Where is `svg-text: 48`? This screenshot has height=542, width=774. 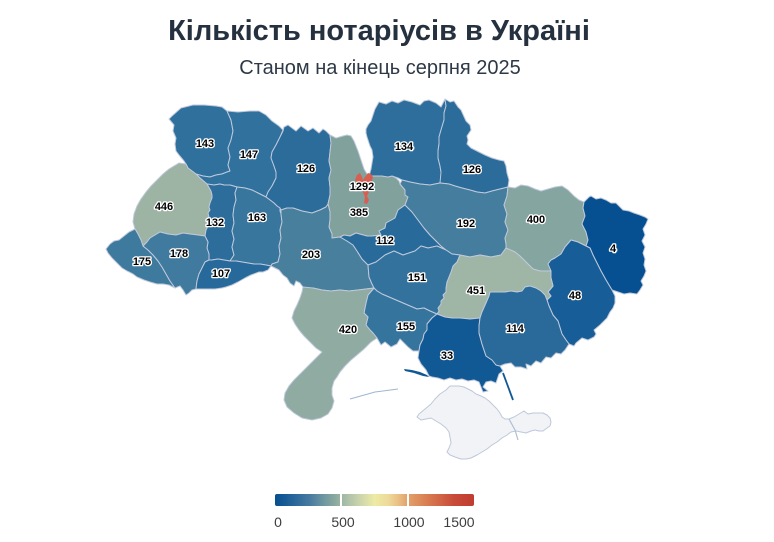
svg-text: 48 is located at coordinates (575, 296).